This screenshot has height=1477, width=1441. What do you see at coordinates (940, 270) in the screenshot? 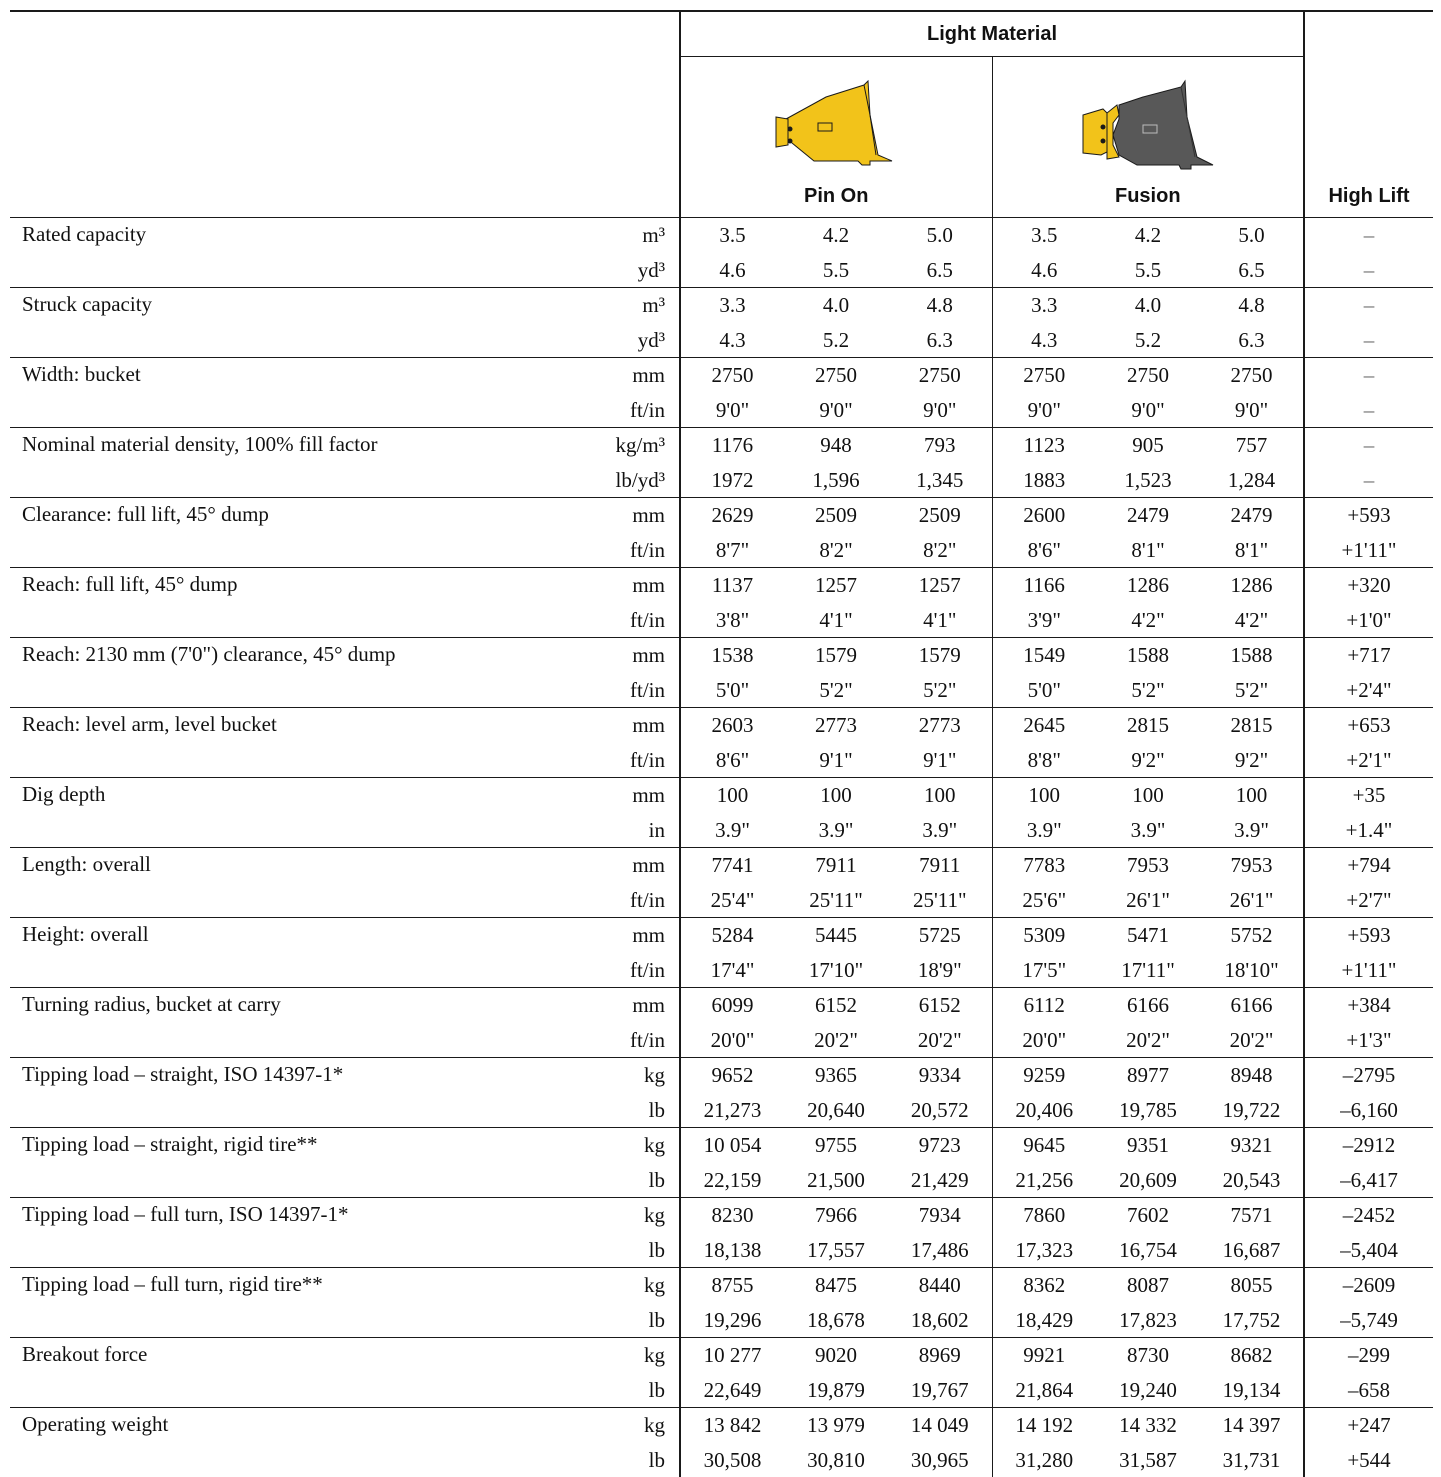
I see `value-cell: 6.5` at bounding box center [940, 270].